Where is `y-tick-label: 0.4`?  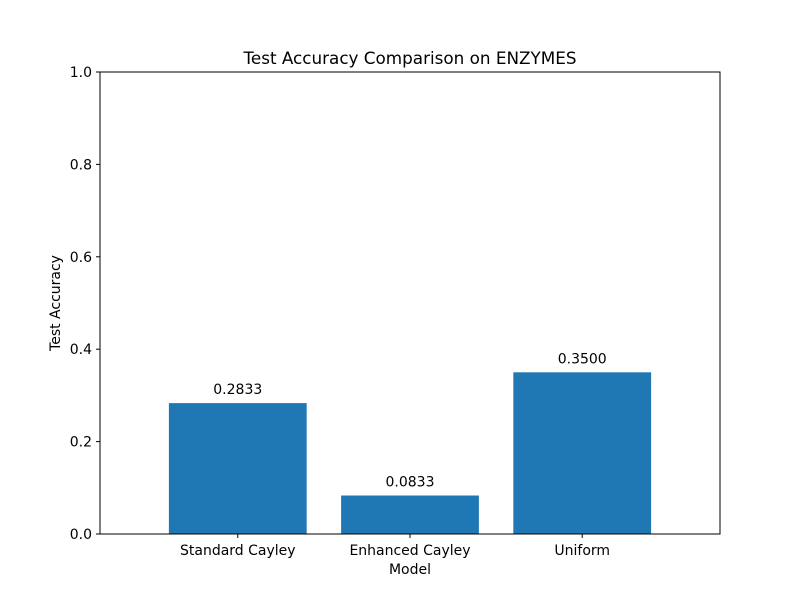
y-tick-label: 0.4 is located at coordinates (81, 350).